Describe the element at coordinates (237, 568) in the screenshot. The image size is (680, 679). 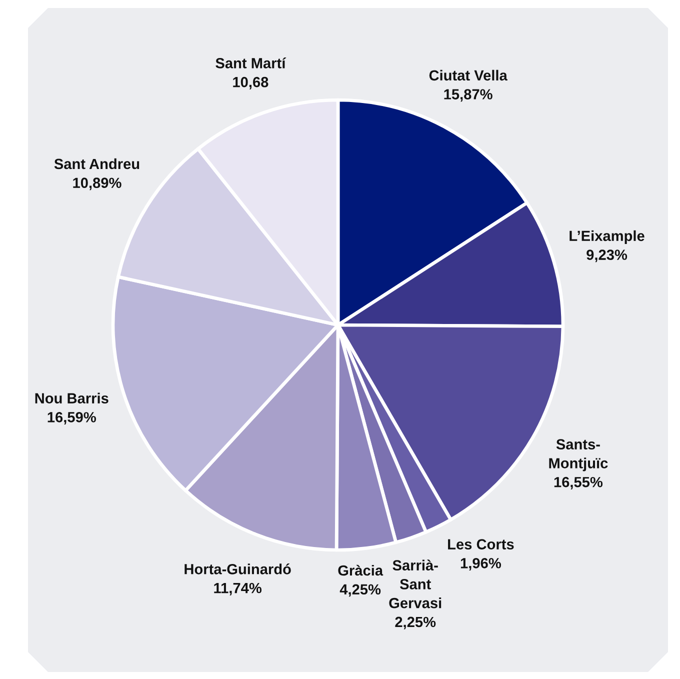
I see `slice-label: Horta-Guinardó` at that location.